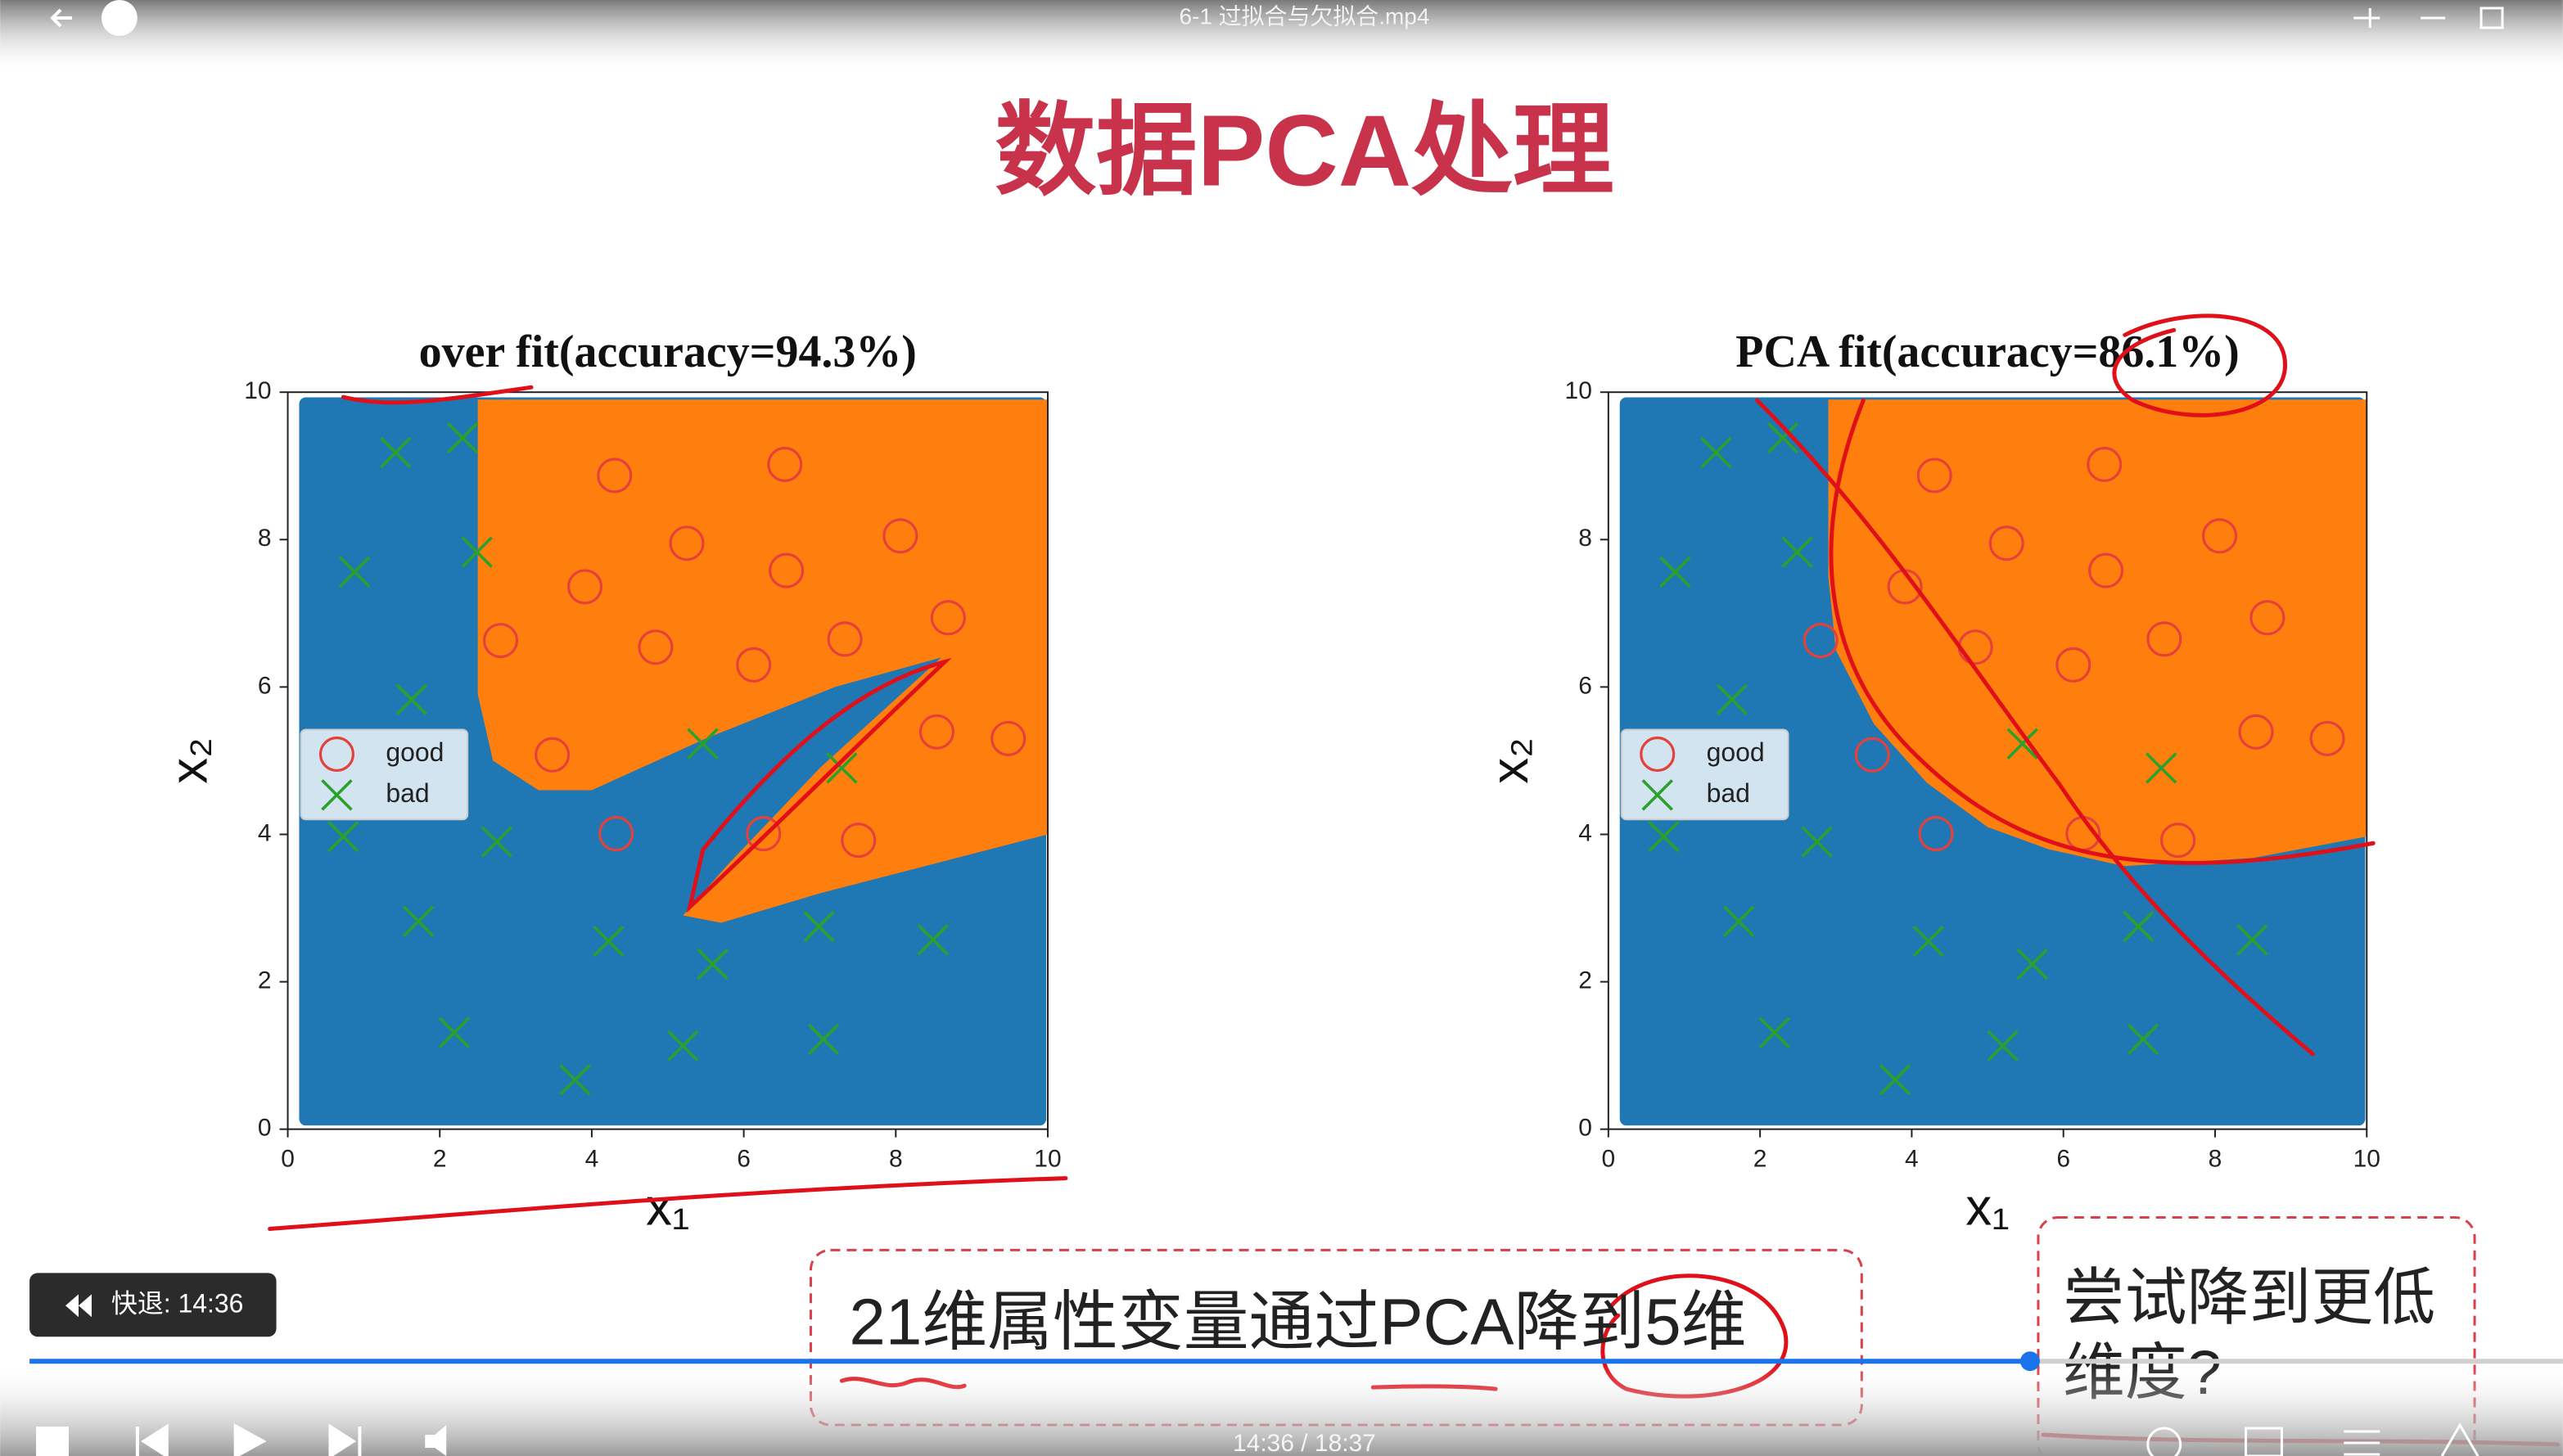  Describe the element at coordinates (265, 685) in the screenshot. I see `y-tick-label: 6` at that location.